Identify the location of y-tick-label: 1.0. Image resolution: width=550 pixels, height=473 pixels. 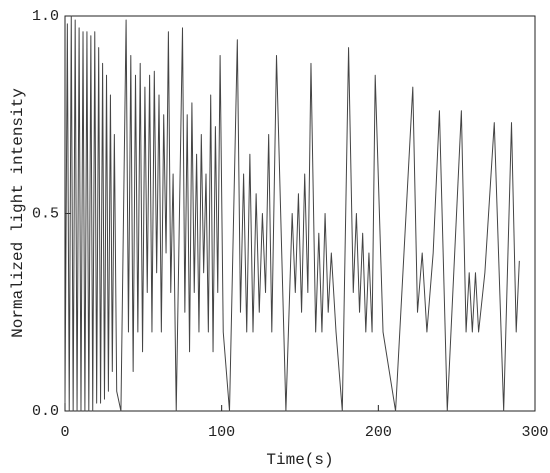
(45, 16).